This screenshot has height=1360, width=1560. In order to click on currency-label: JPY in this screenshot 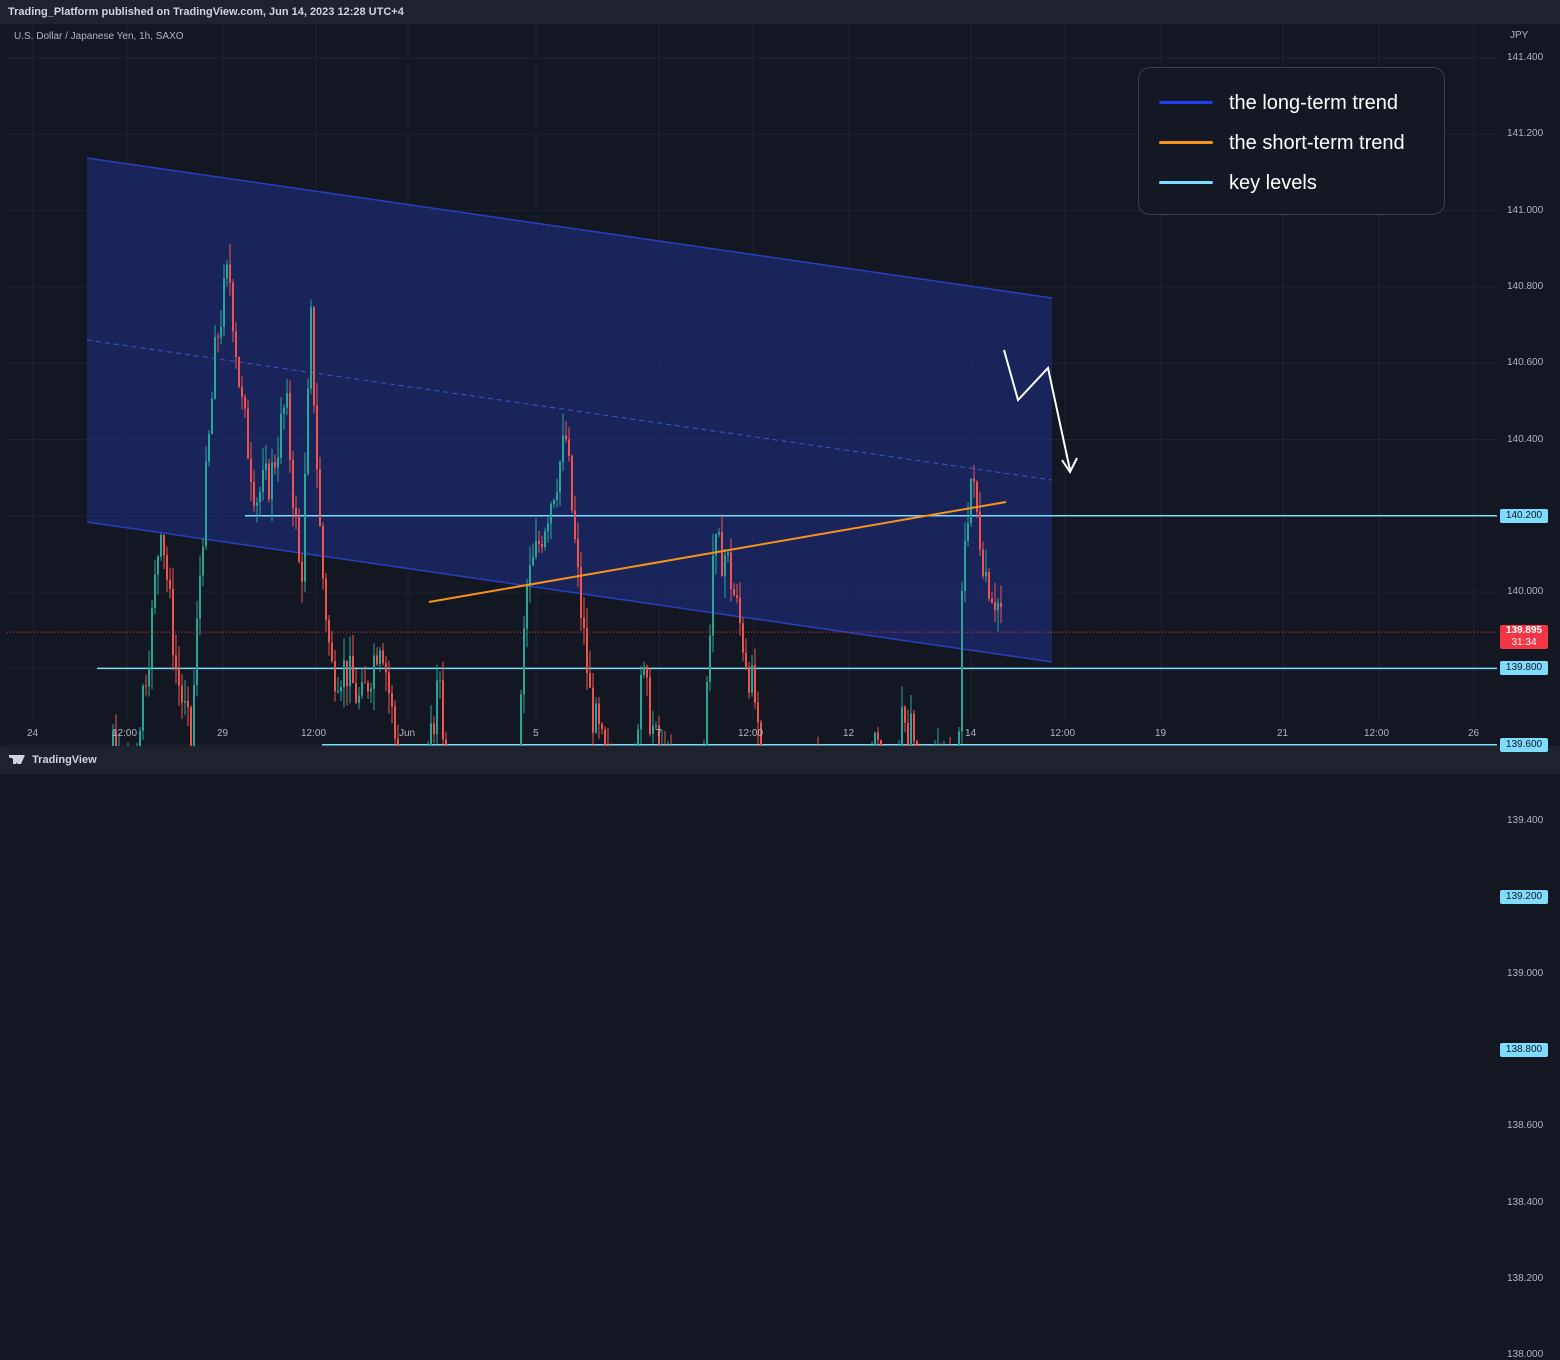, I will do `click(1519, 35)`.